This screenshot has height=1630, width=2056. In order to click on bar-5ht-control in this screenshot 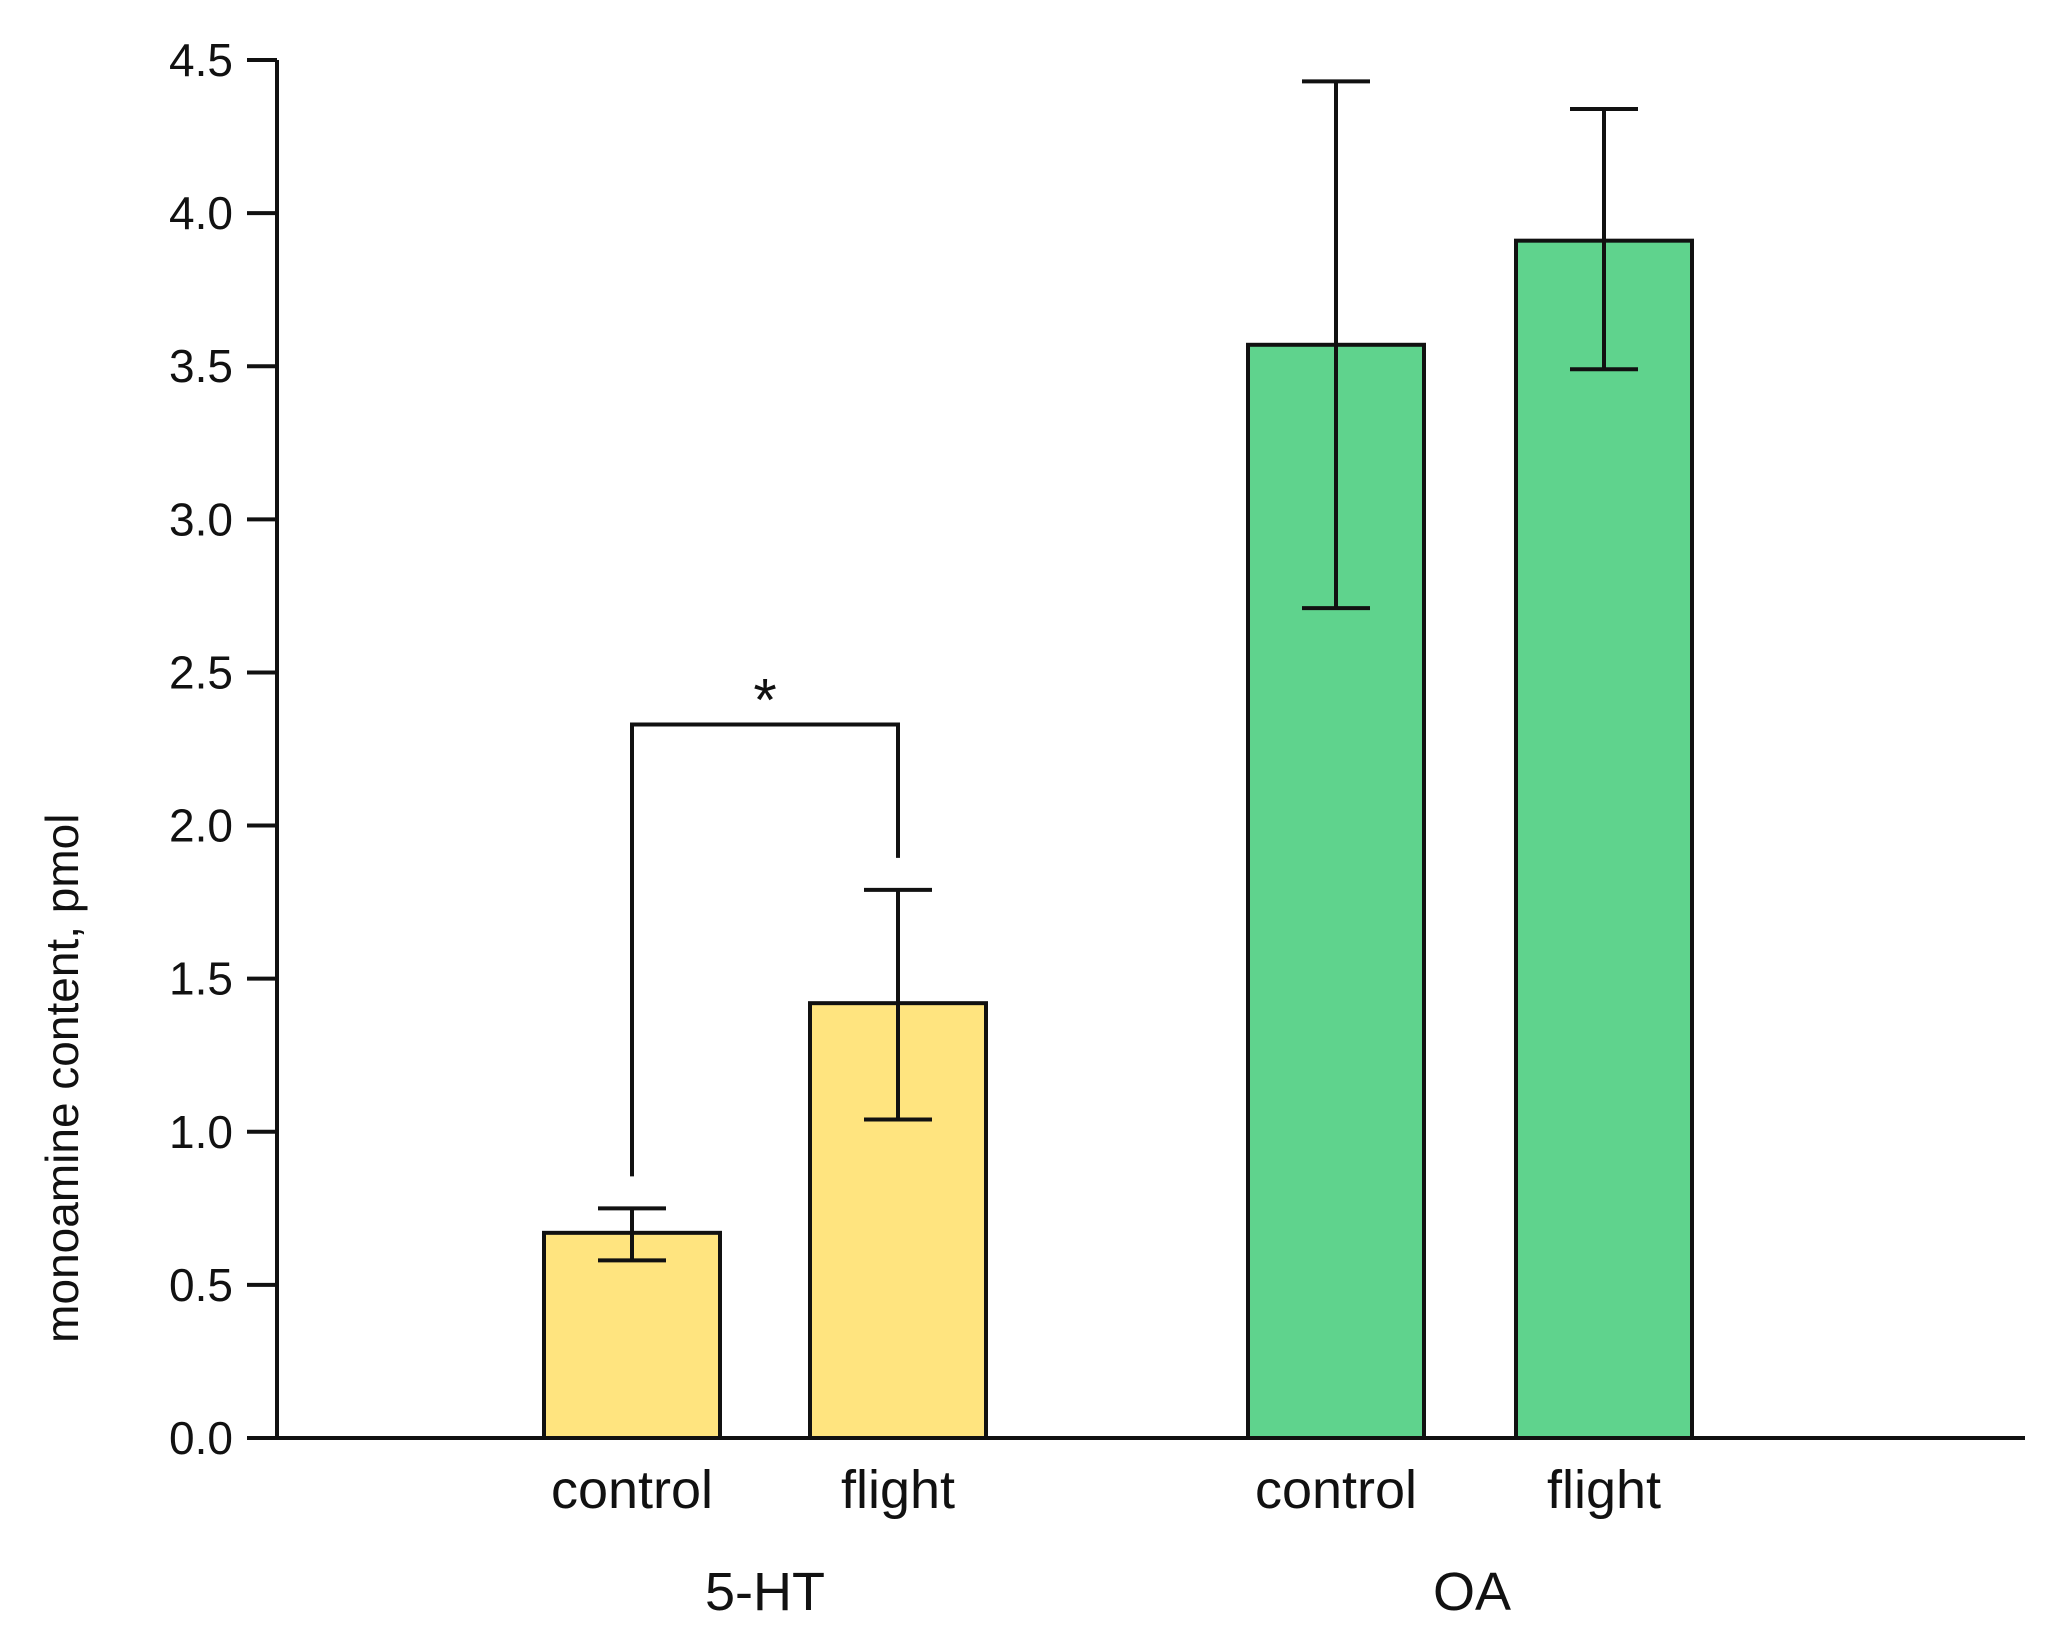, I will do `click(632, 1335)`.